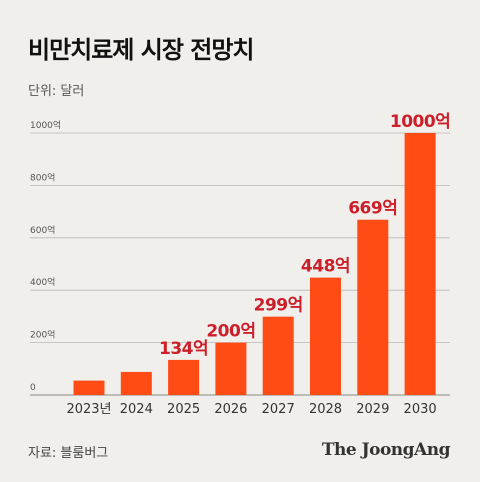 The height and width of the screenshot is (482, 480). Describe the element at coordinates (42, 177) in the screenshot. I see `y-tick-label: 800억` at that location.